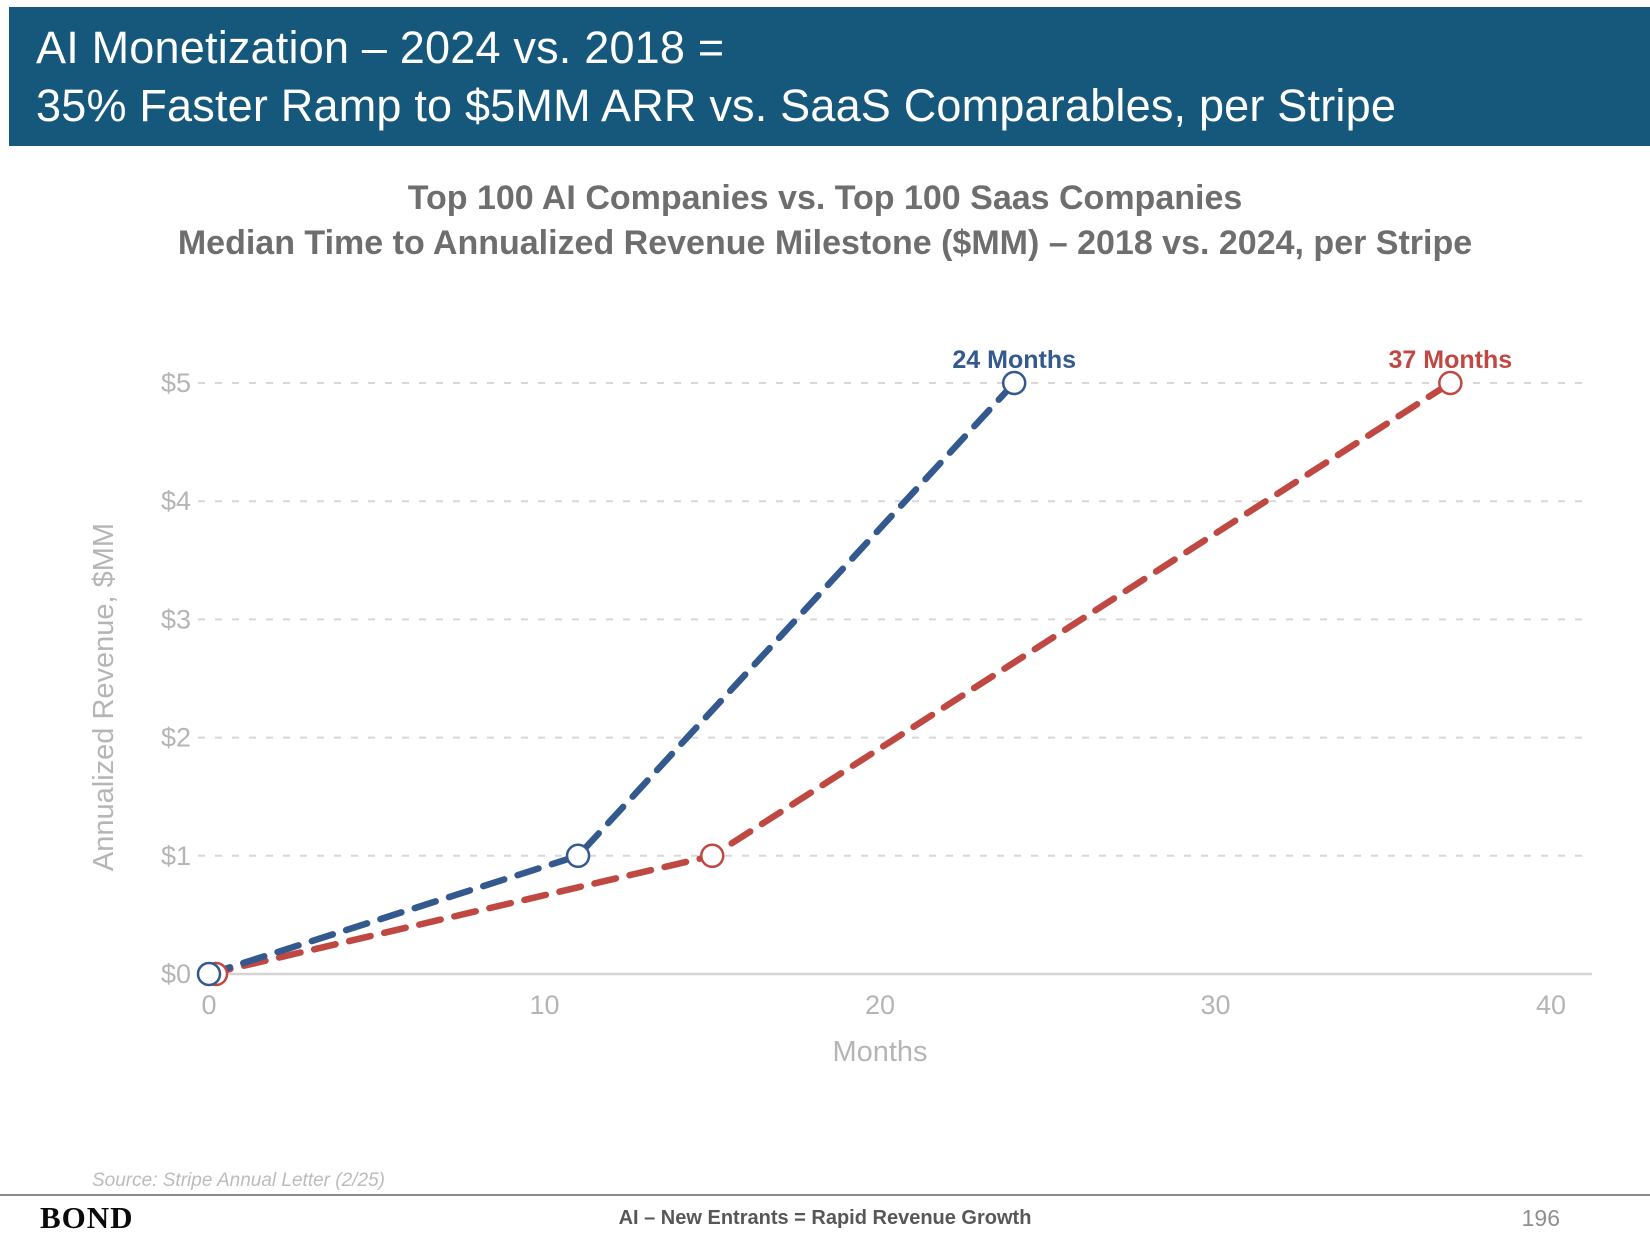 This screenshot has width=1650, height=1240. What do you see at coordinates (176, 501) in the screenshot?
I see `y-tick-label: $4` at bounding box center [176, 501].